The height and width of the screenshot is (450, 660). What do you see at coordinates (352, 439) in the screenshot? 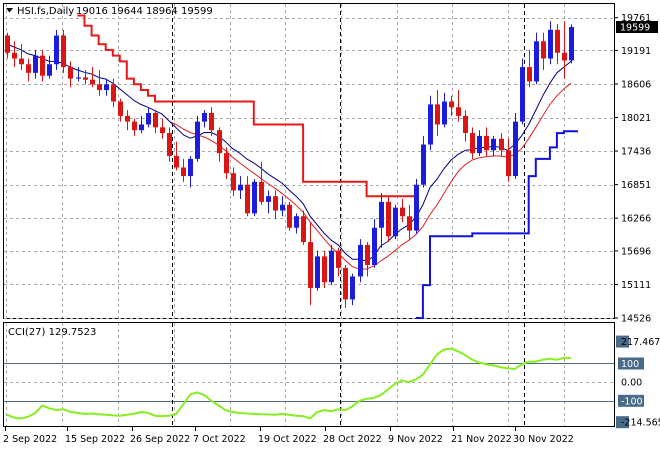
I see `time-tick-label: 28 Oct 2022` at bounding box center [352, 439].